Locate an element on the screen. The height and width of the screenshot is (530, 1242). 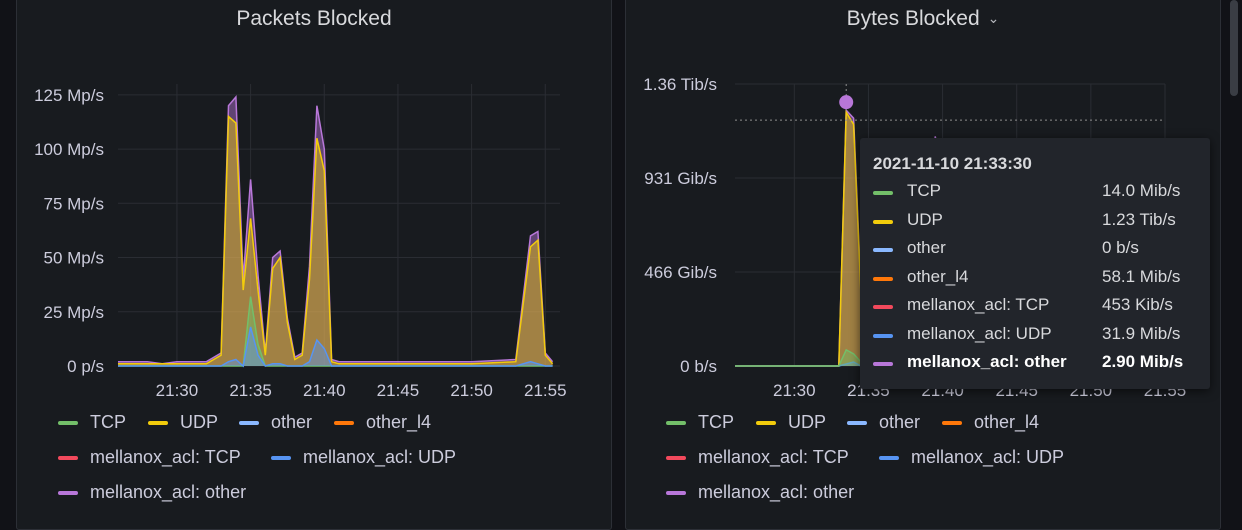
tooltip-row: other_l4 58.1 Mib/s is located at coordinates (1035, 279).